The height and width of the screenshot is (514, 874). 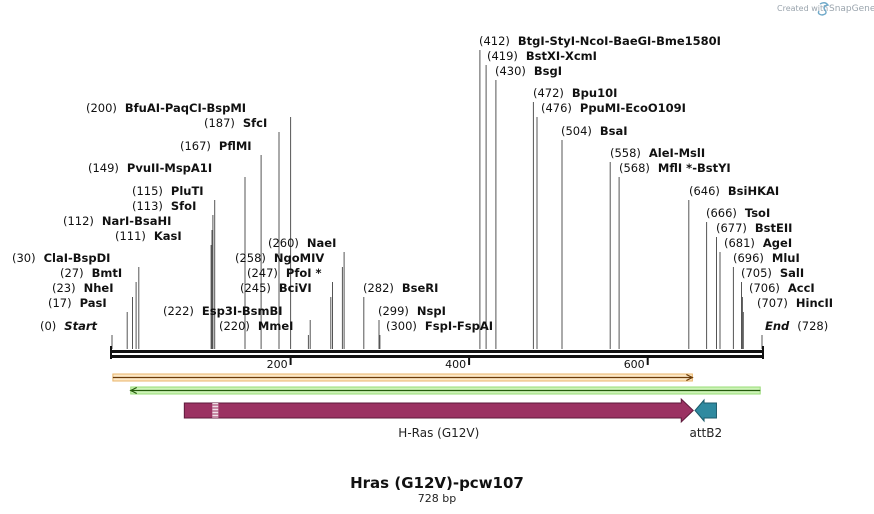 What do you see at coordinates (753, 191) in the screenshot?
I see `enzyme-name-label: BsiHKAI` at bounding box center [753, 191].